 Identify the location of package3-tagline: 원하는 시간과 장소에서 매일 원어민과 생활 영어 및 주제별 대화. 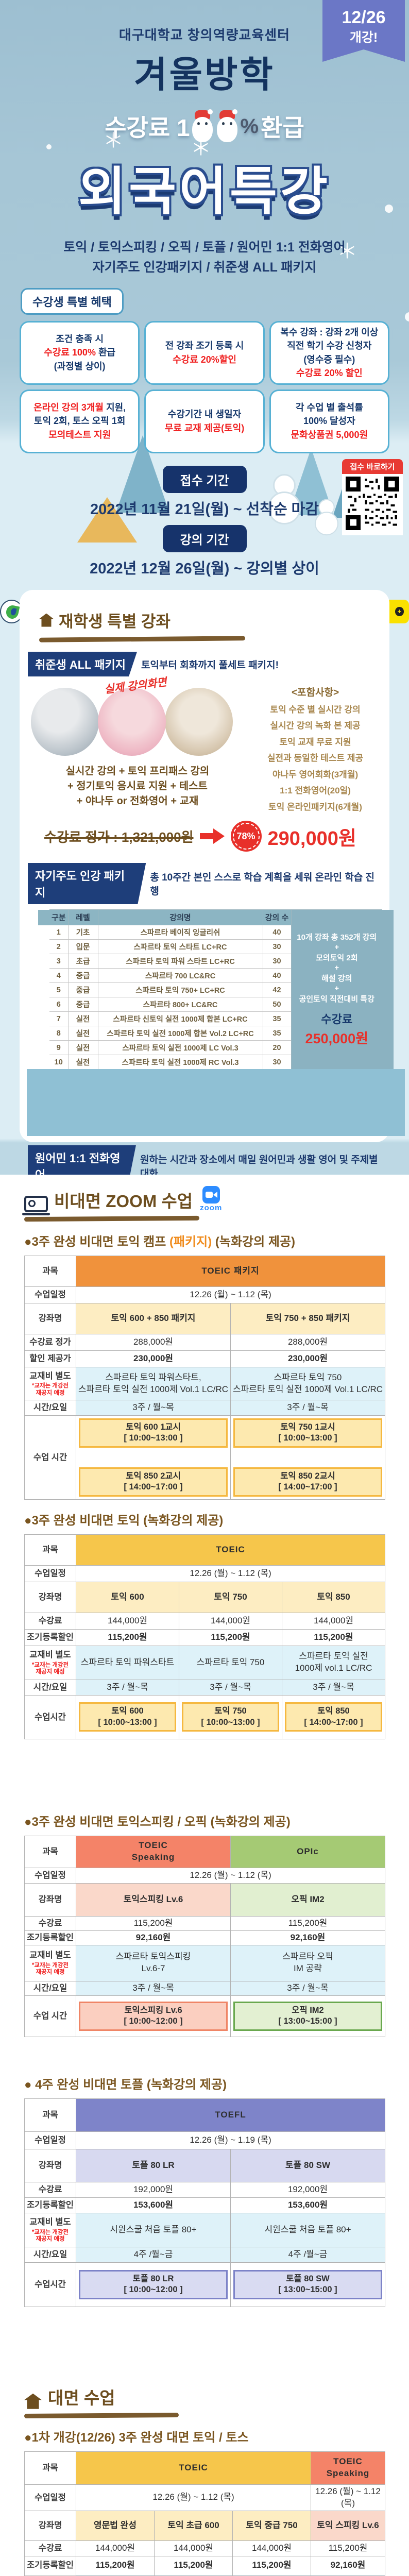
(259, 1165).